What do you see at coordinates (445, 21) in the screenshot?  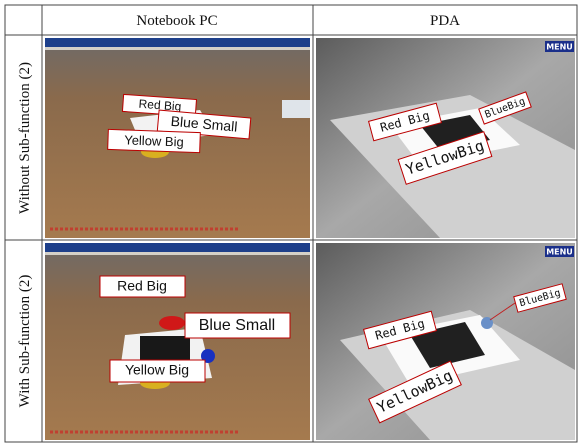 I see `column-header: PDA` at bounding box center [445, 21].